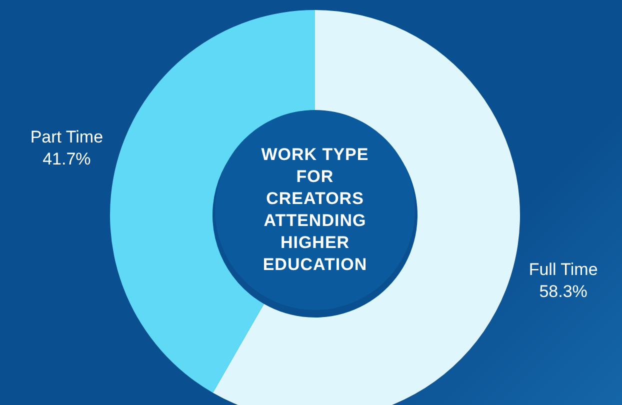  I want to click on slice-label: Part Time, so click(67, 136).